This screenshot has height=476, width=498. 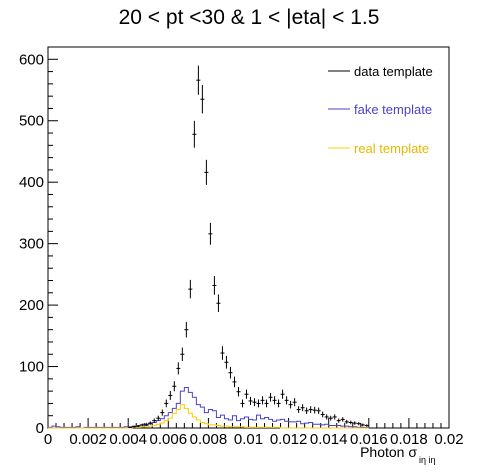 I want to click on x-tick-label: 0.016, so click(x=369, y=439).